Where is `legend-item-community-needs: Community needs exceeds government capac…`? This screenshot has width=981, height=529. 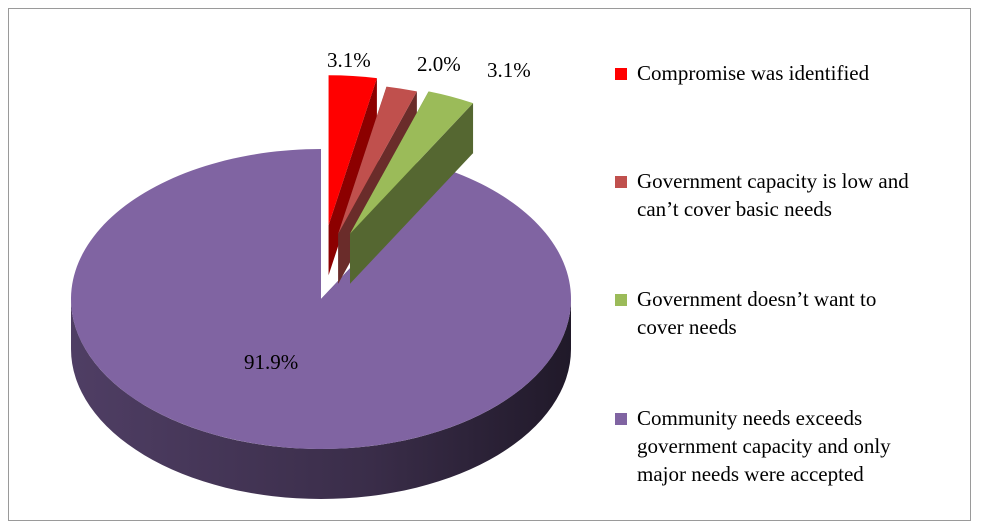 legend-item-community-needs: Community needs exceeds government capac… is located at coordinates (753, 446).